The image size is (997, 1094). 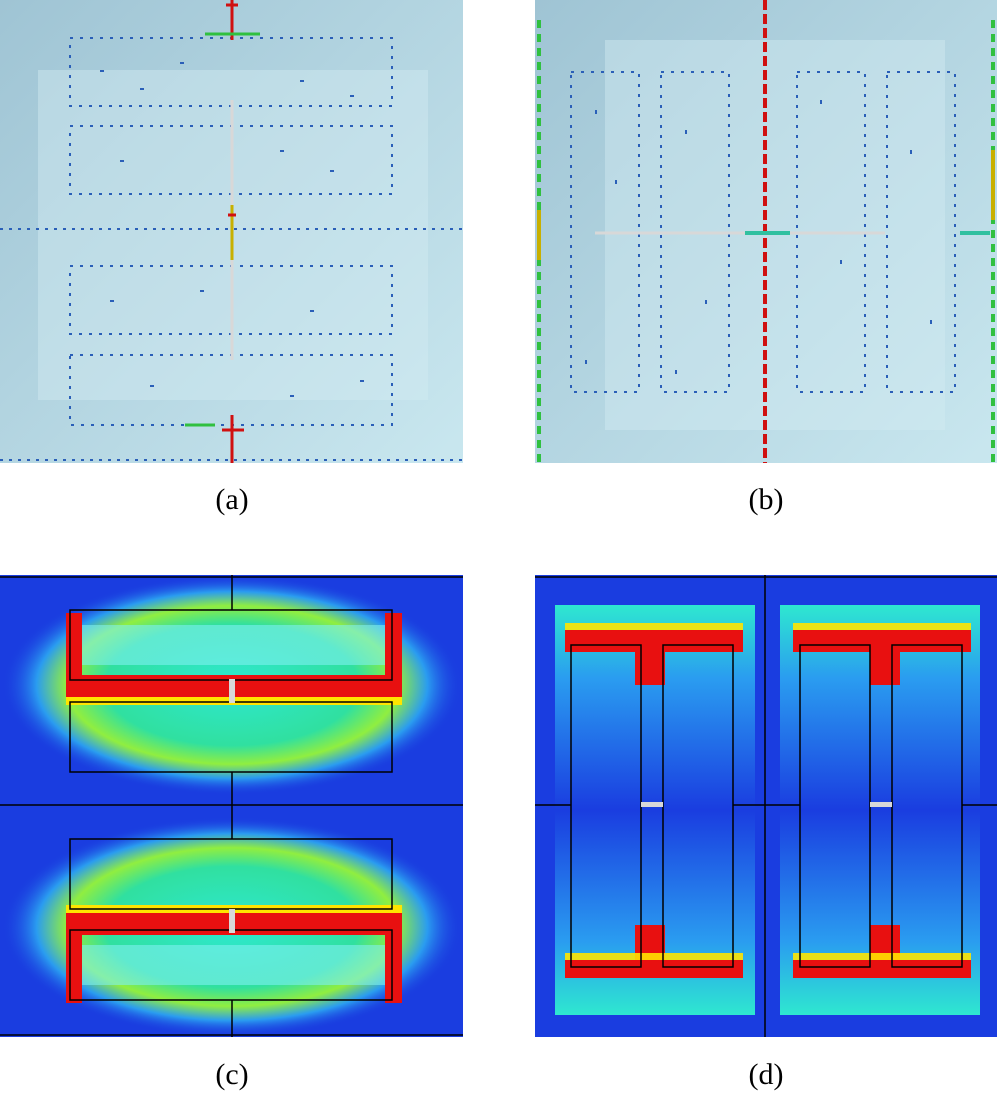 What do you see at coordinates (758, 237) in the screenshot?
I see `panel-b-scattered-arrows` at bounding box center [758, 237].